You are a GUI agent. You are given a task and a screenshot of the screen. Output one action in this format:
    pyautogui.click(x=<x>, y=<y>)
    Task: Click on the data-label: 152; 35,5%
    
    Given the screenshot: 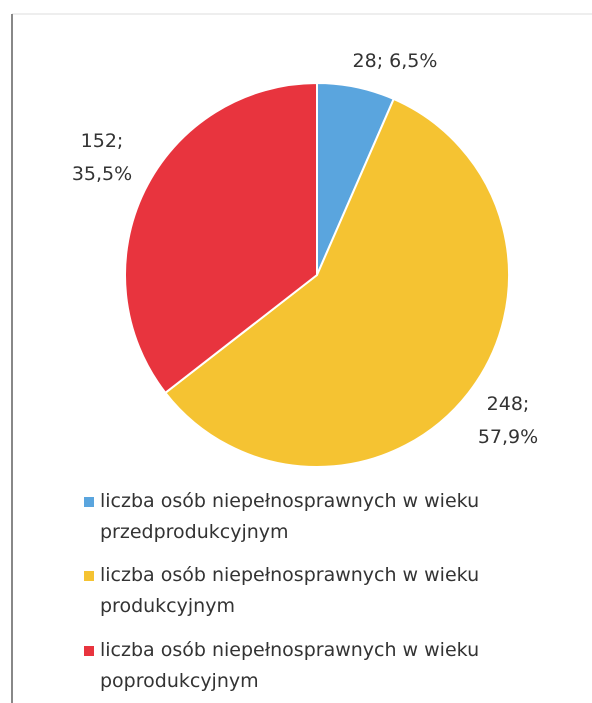 What is the action you would take?
    pyautogui.click(x=102, y=157)
    